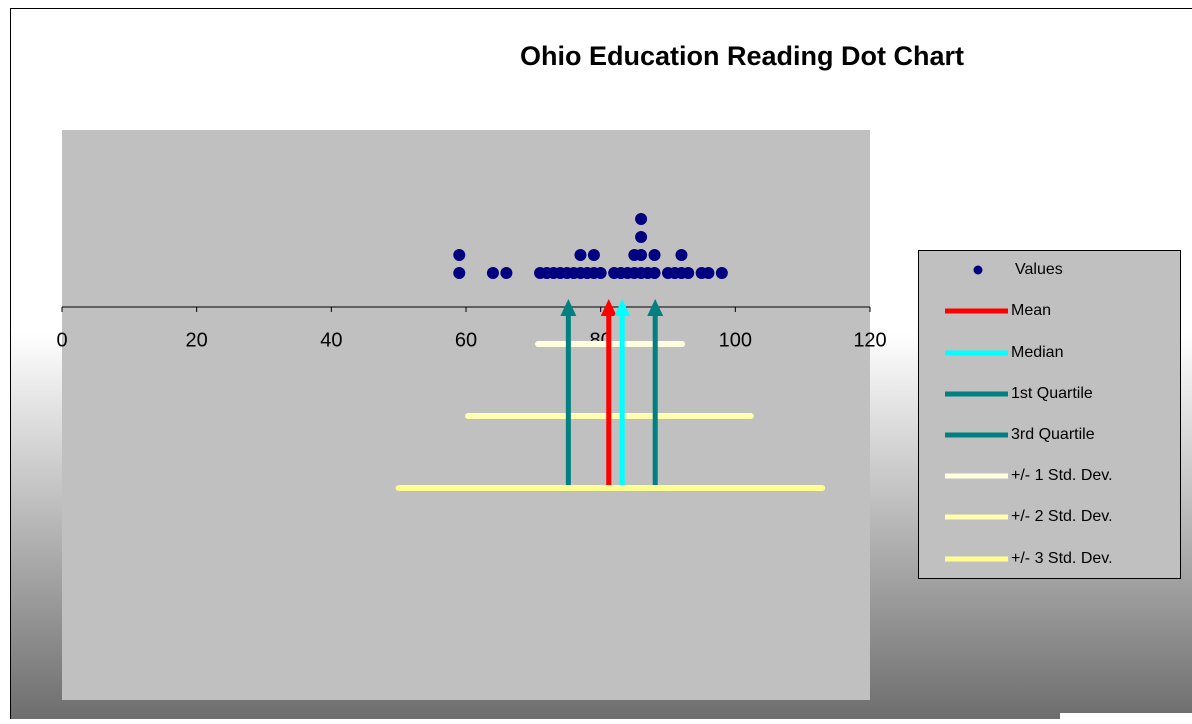  What do you see at coordinates (735, 340) in the screenshot?
I see `x-tick-label: 100` at bounding box center [735, 340].